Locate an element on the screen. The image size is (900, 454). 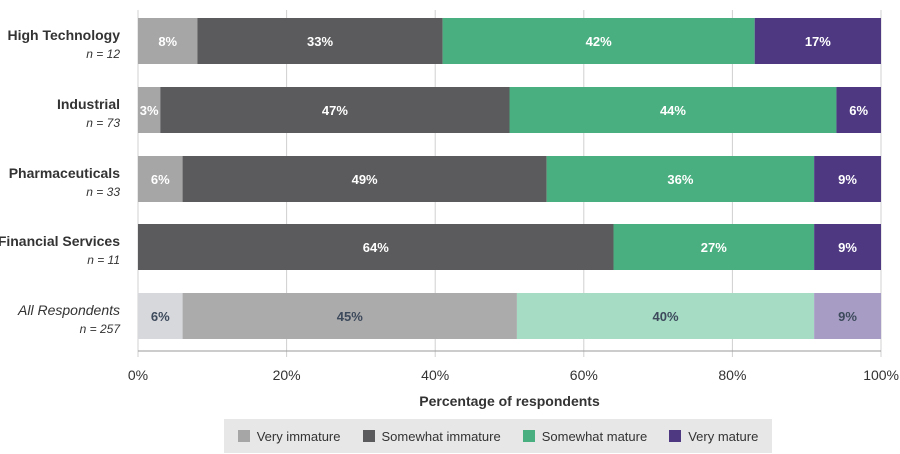
data-label: 47% is located at coordinates (335, 110).